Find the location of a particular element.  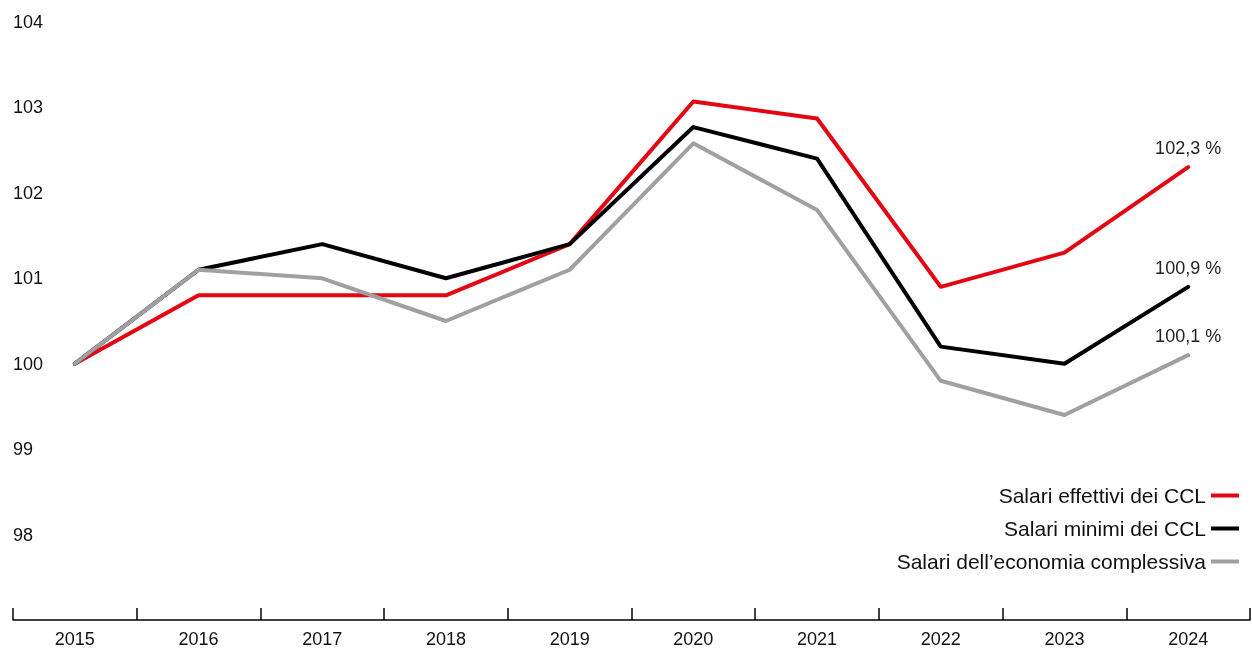

x-tick-label: 2021 is located at coordinates (817, 639).